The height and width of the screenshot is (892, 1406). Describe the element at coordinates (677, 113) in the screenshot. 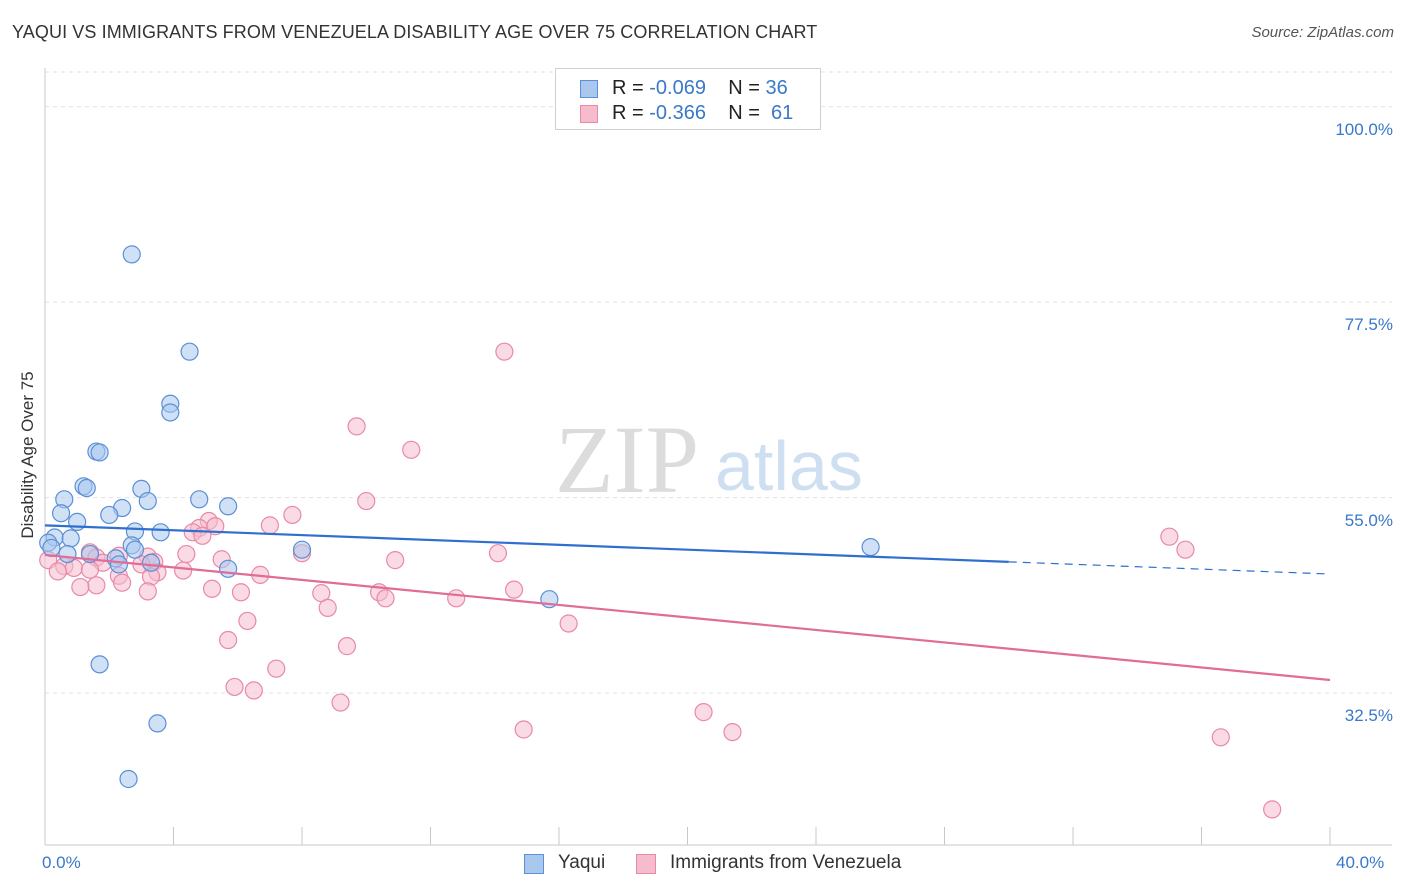

I see `r-value-venezuela: -0.366` at that location.